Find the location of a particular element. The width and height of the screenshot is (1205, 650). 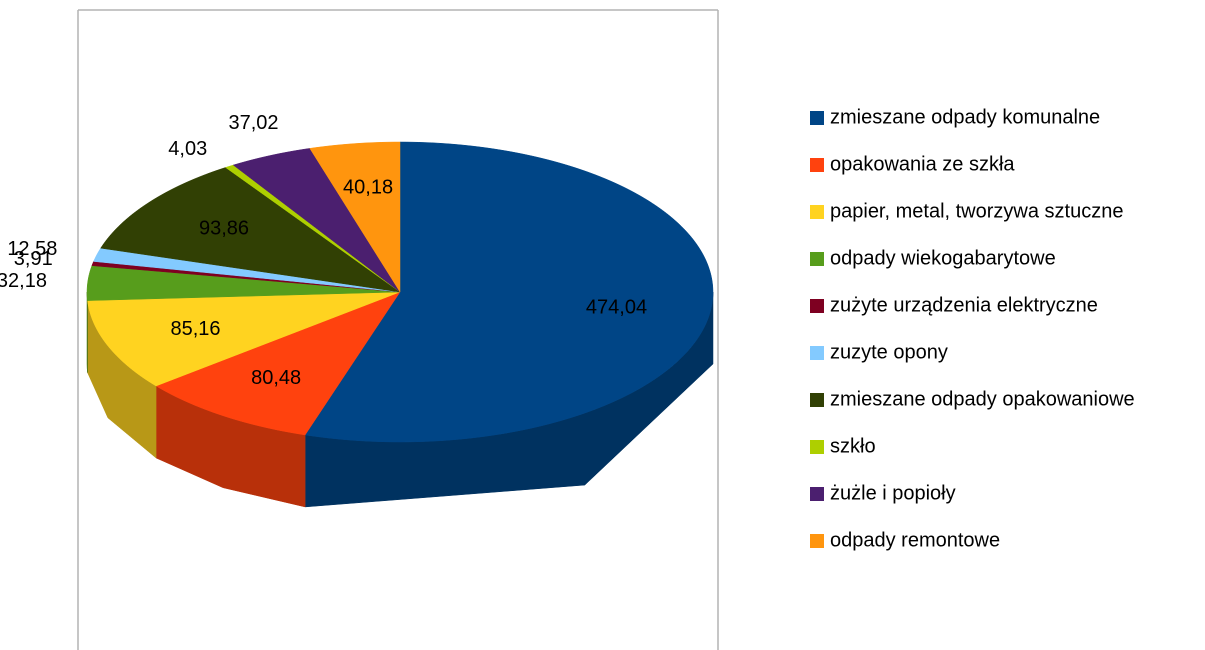

legend-label: opakowania ze szkła is located at coordinates (922, 164).